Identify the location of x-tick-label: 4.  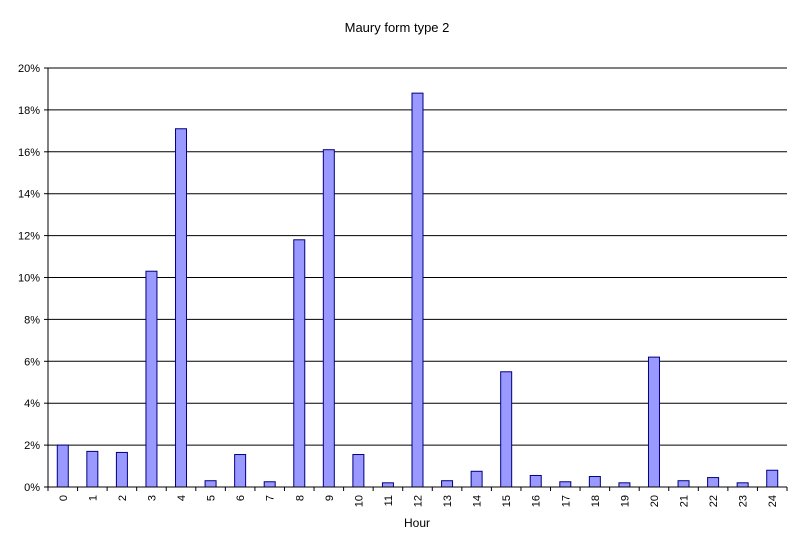
(182, 498).